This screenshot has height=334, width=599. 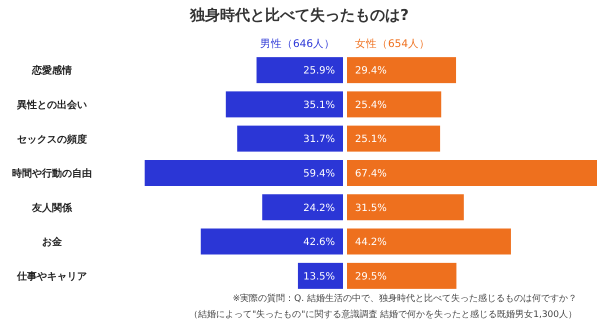 I want to click on y-tick-label: 仕事やキャリア, so click(x=51, y=276).